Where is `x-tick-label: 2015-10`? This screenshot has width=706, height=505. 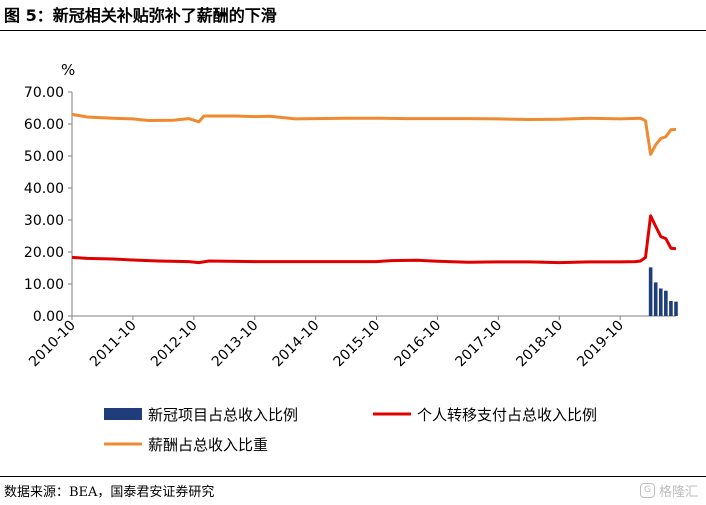
x-tick-label: 2015-10 is located at coordinates (357, 344).